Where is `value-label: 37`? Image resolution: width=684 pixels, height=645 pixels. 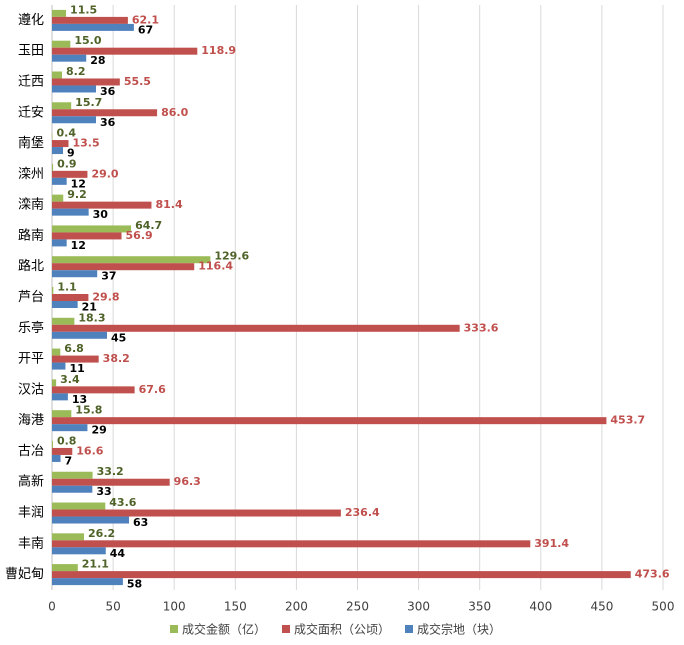 value-label: 37 is located at coordinates (108, 276).